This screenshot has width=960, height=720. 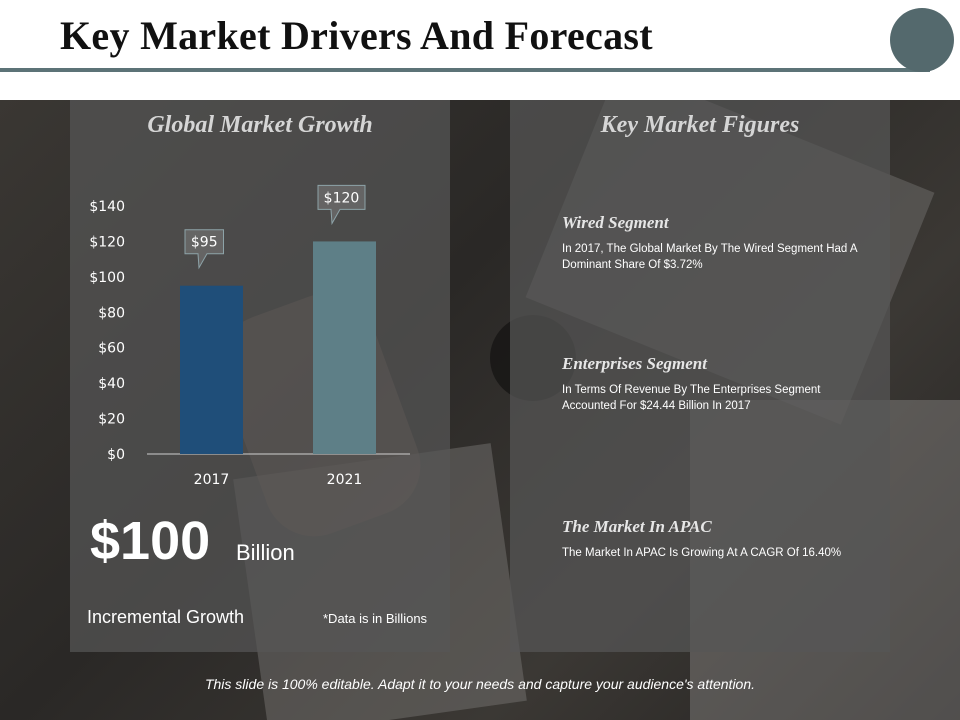 I want to click on y-tick-label: $120, so click(x=107, y=242).